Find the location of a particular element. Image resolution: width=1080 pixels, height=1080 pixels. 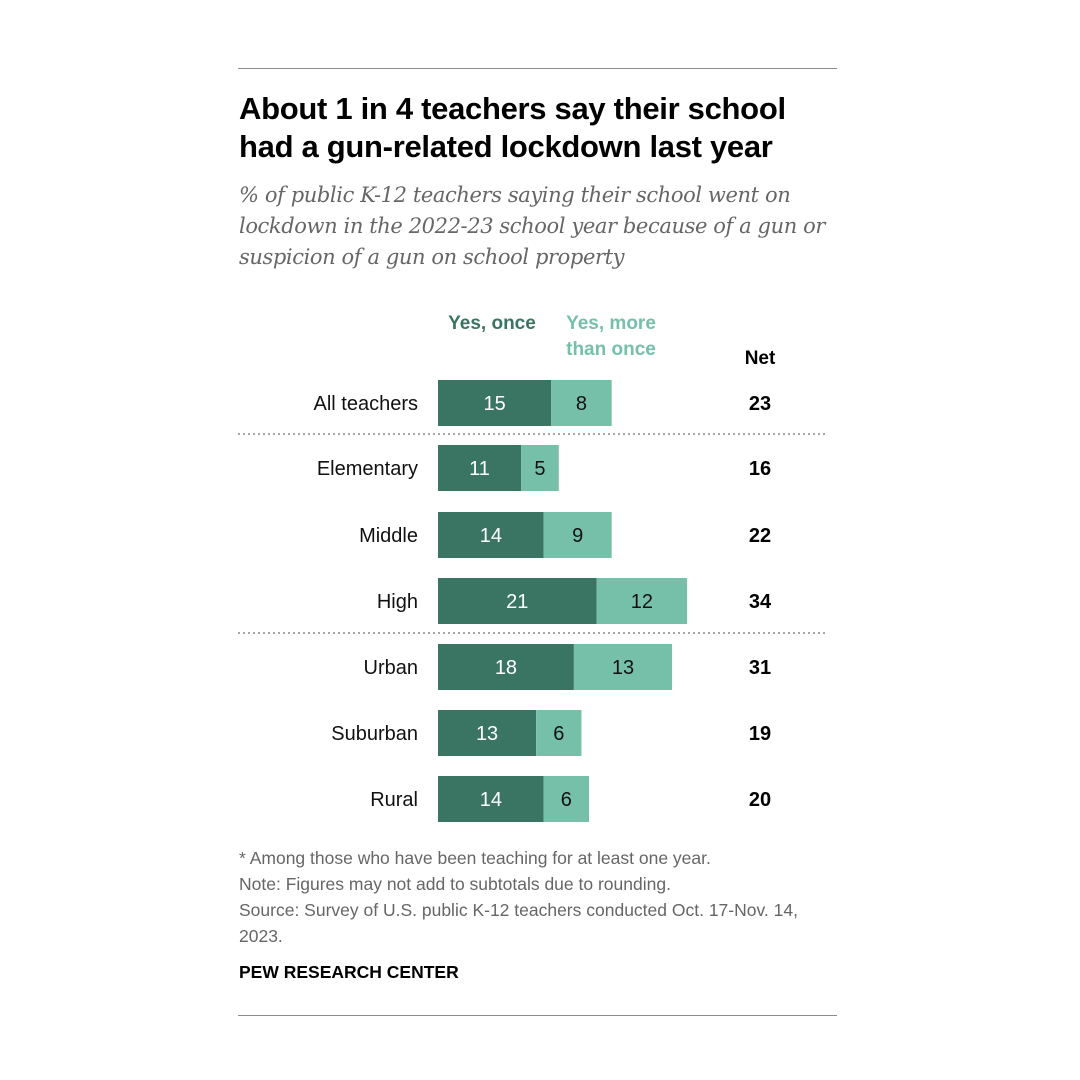

category-label: All teachers is located at coordinates (366, 404).